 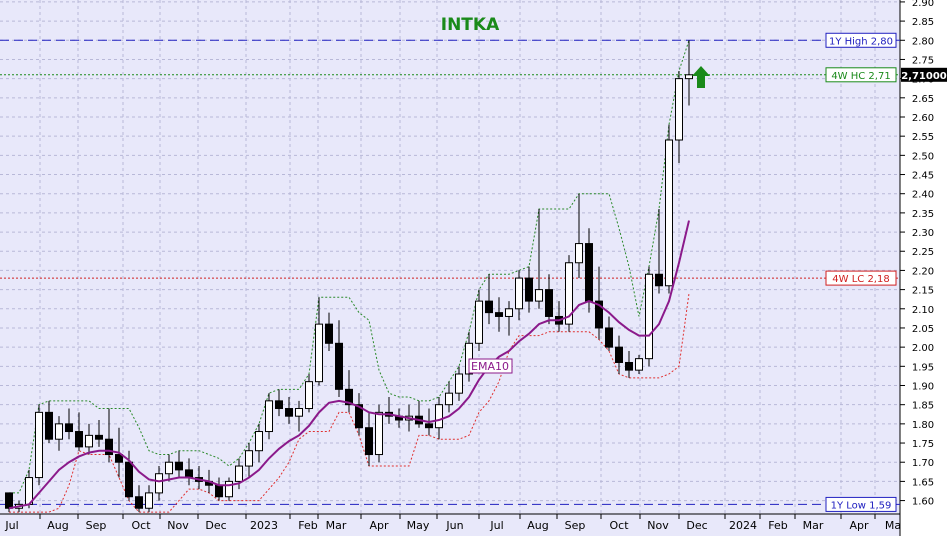 What do you see at coordinates (264, 525) in the screenshot?
I see `x-tick-label: 2023` at bounding box center [264, 525].